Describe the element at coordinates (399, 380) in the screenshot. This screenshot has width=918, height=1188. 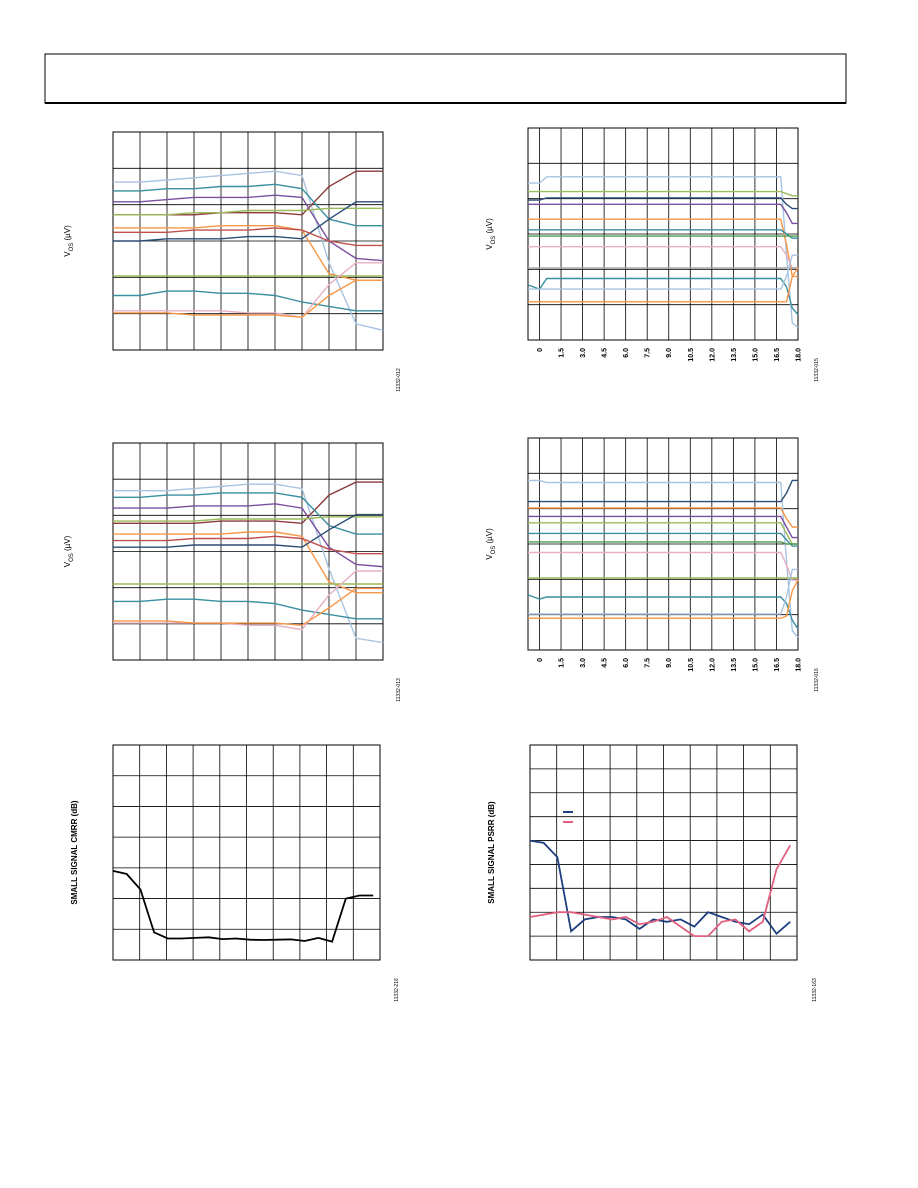
I see `figure-id: 11332-012` at that location.